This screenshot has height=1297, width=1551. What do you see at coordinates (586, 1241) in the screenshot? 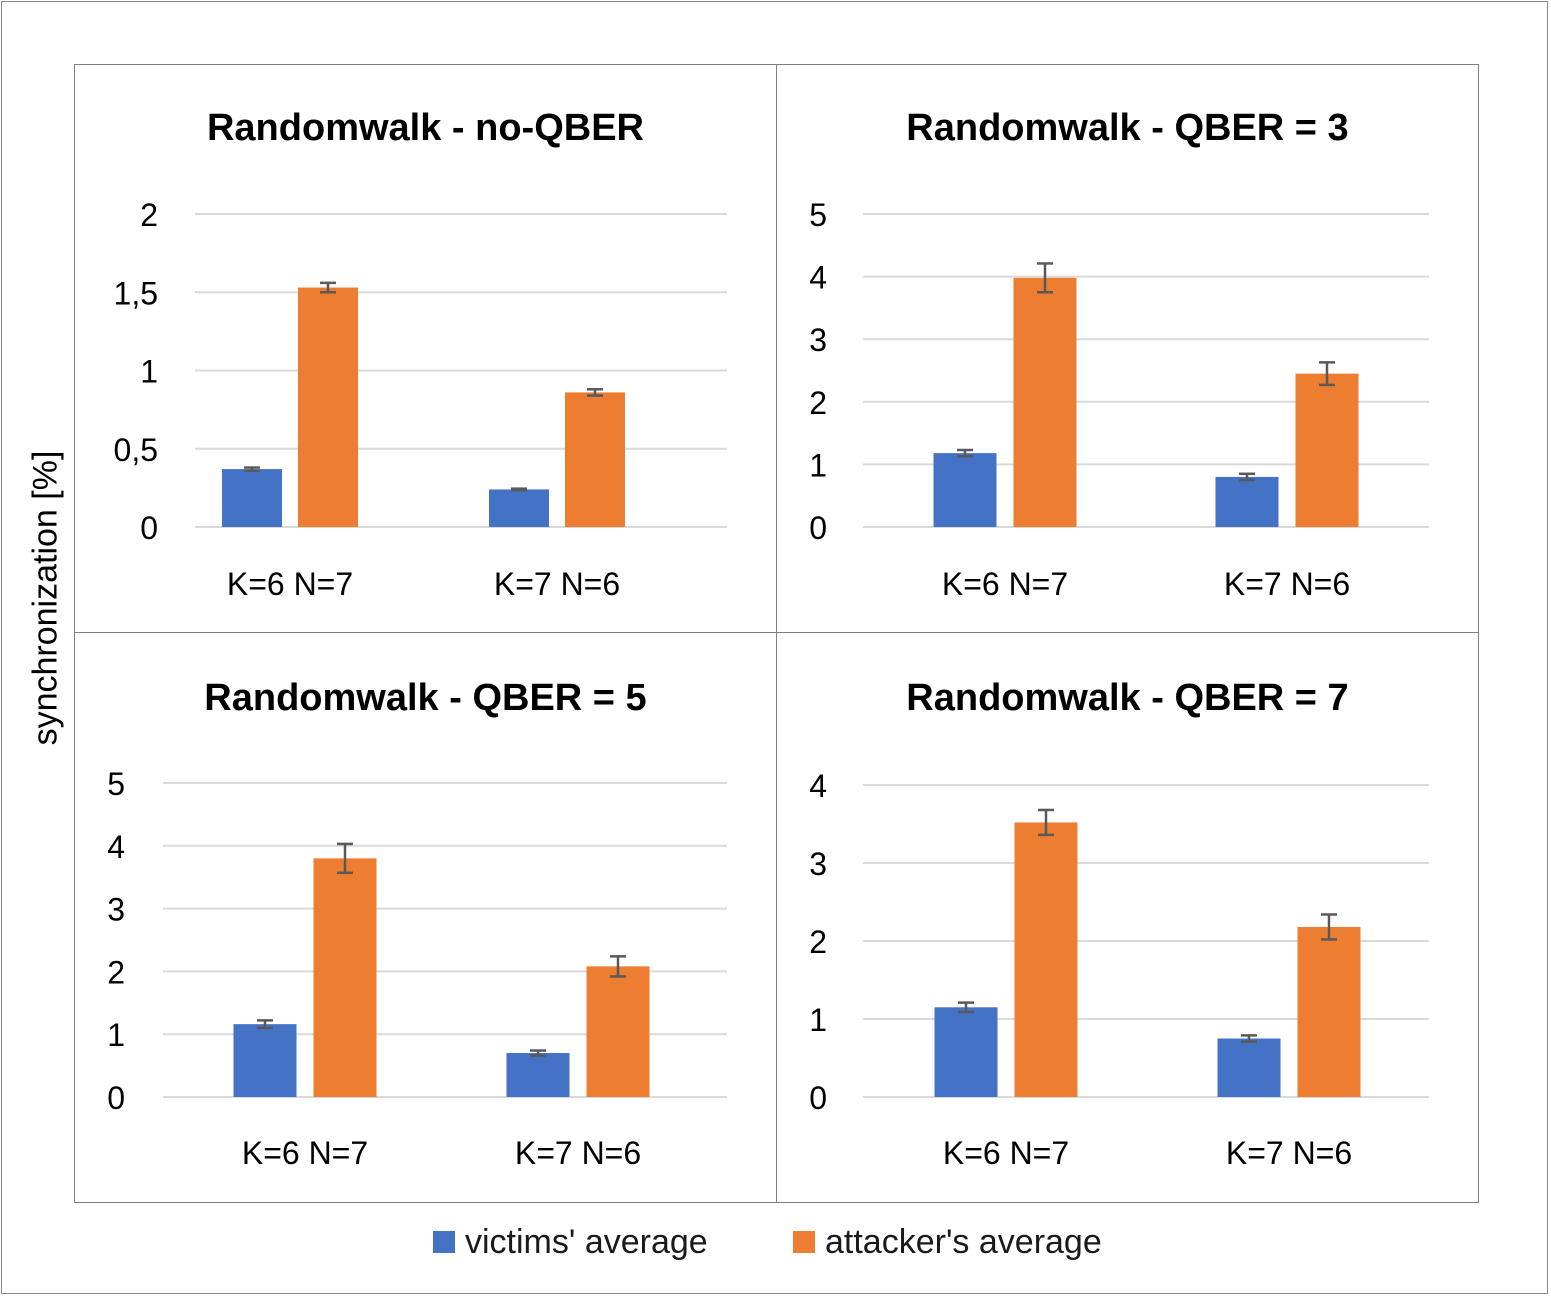
I see `legend-label-victims: victims' average` at bounding box center [586, 1241].